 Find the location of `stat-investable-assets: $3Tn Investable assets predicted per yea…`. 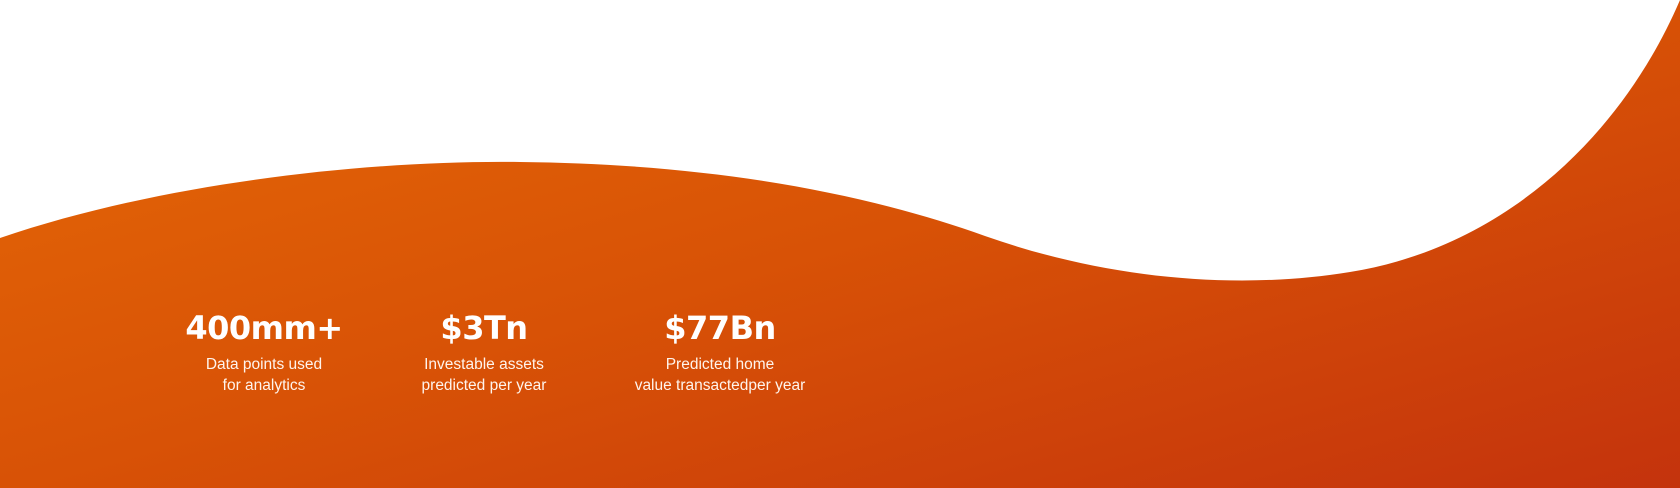

stat-investable-assets: $3Tn Investable assets predicted per yea… is located at coordinates (484, 350).